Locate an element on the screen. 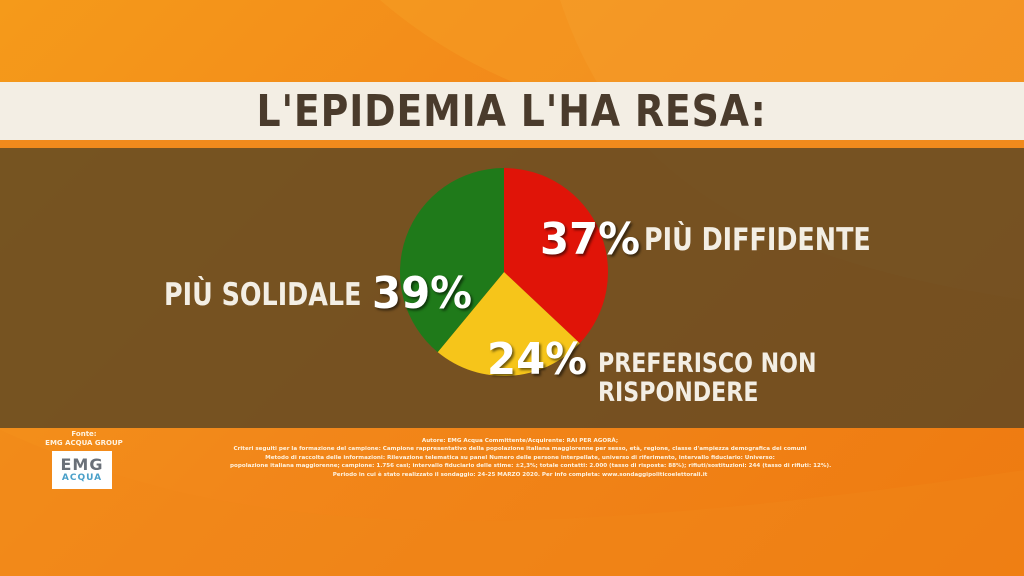 This screenshot has height=576, width=1024. source-label: Fonte: is located at coordinates (84, 434).